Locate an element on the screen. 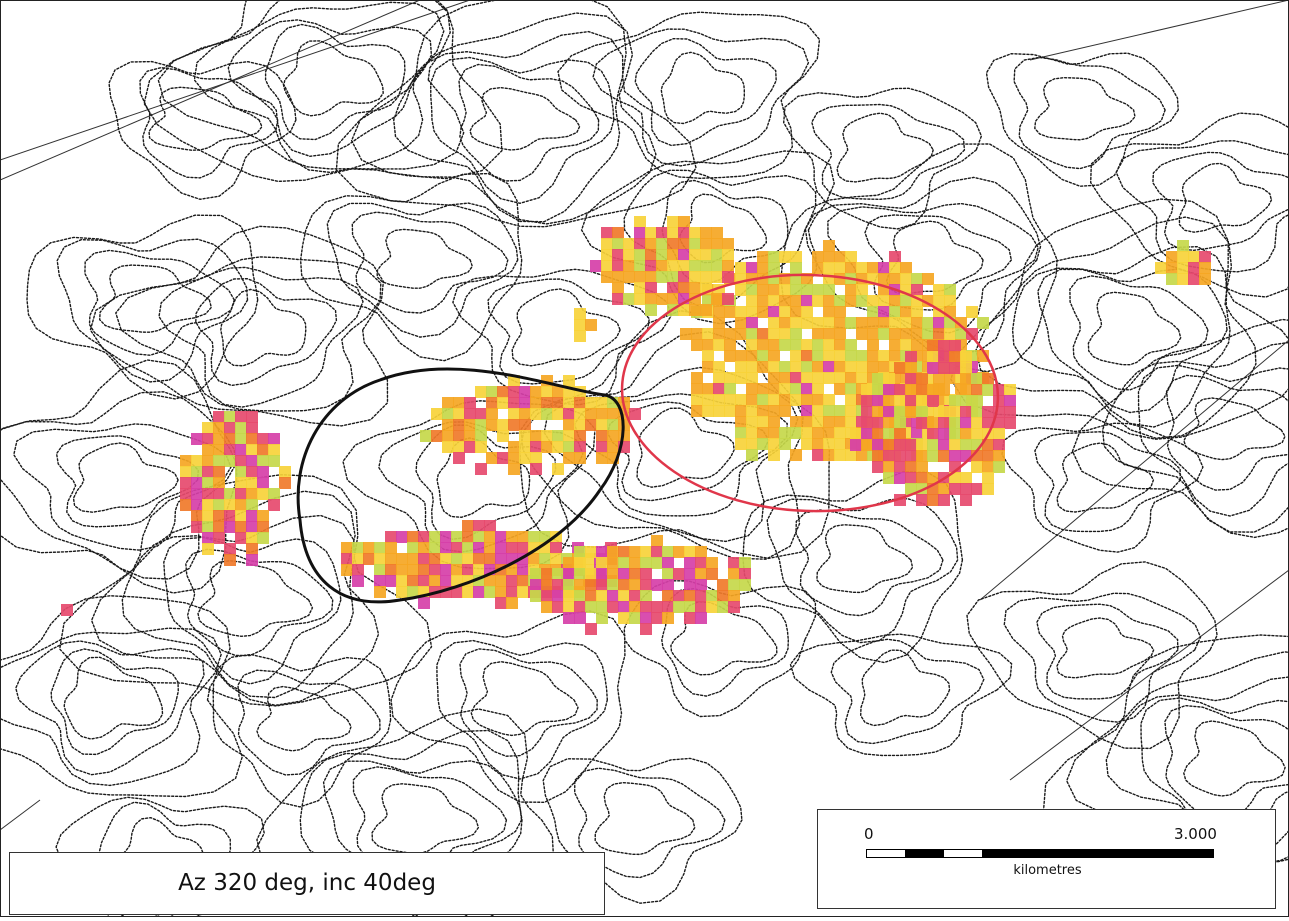  scale-segment is located at coordinates (1020, 853).